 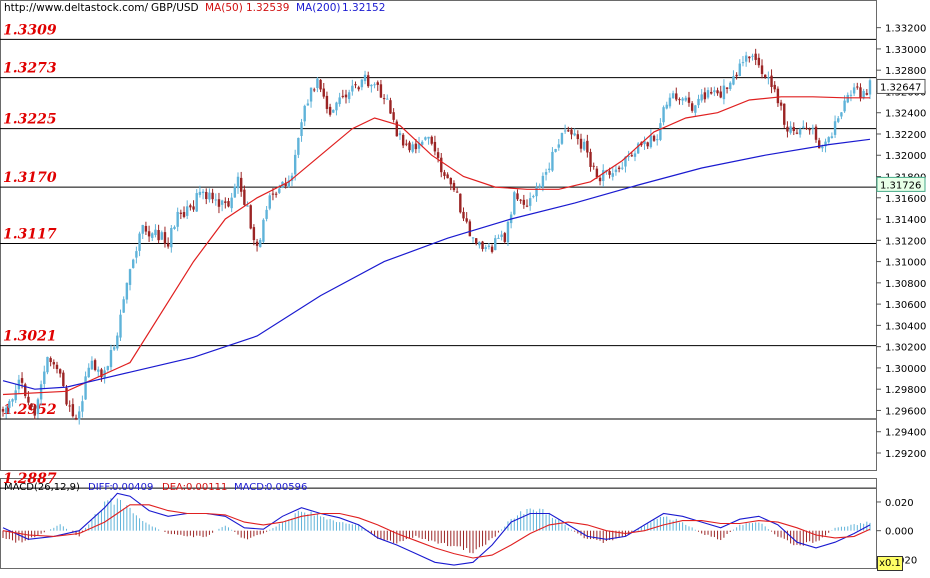 I want to click on zoom-factor-label: x0.1, so click(x=890, y=563).